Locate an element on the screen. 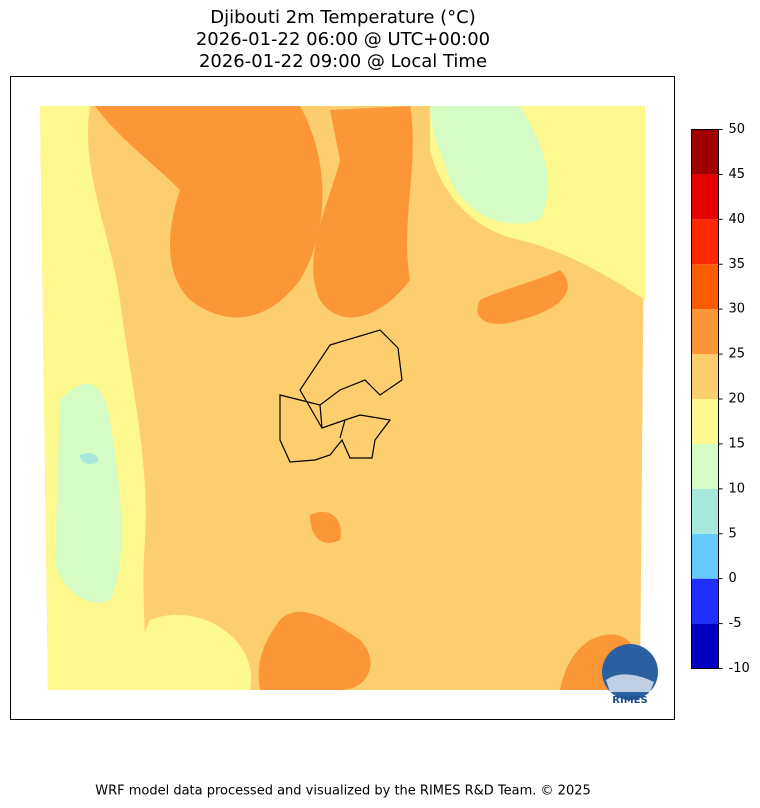  logo: RIMES is located at coordinates (630, 675).